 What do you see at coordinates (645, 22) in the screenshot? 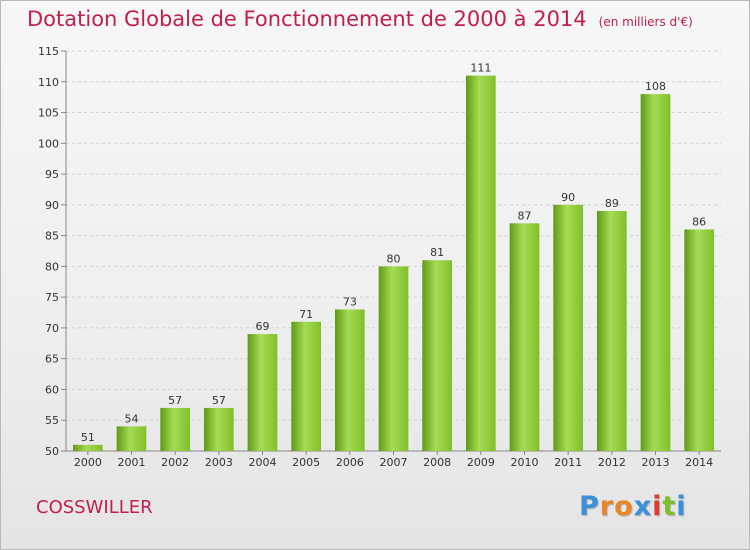
I see `chart-subtitle: (en milliers d'€)` at bounding box center [645, 22].